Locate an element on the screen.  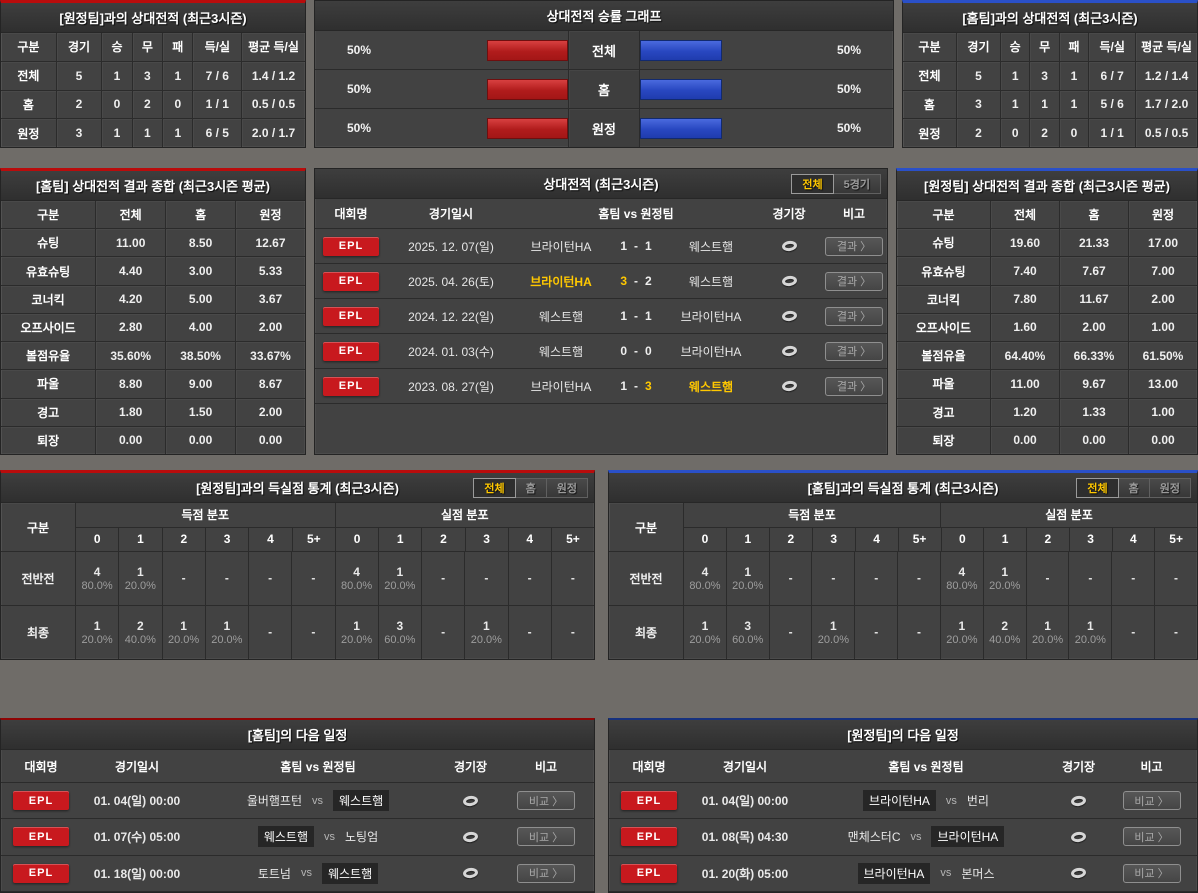
summary-row: 경고 1.20 1.33 1.00 is located at coordinates (1047, 411).